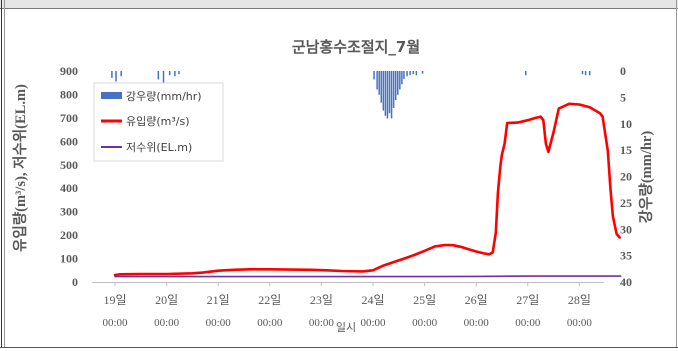 The height and width of the screenshot is (351, 678). What do you see at coordinates (75, 282) in the screenshot?
I see `y-axis-left-tick-label: 0` at bounding box center [75, 282].